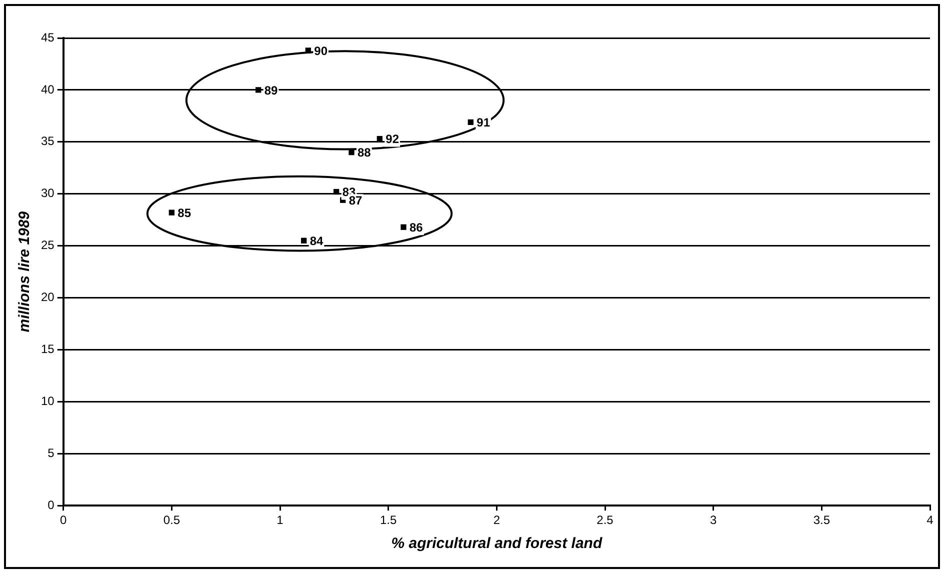 This screenshot has height=577, width=948. What do you see at coordinates (47, 297) in the screenshot?
I see `y-tick-label: 20` at bounding box center [47, 297].